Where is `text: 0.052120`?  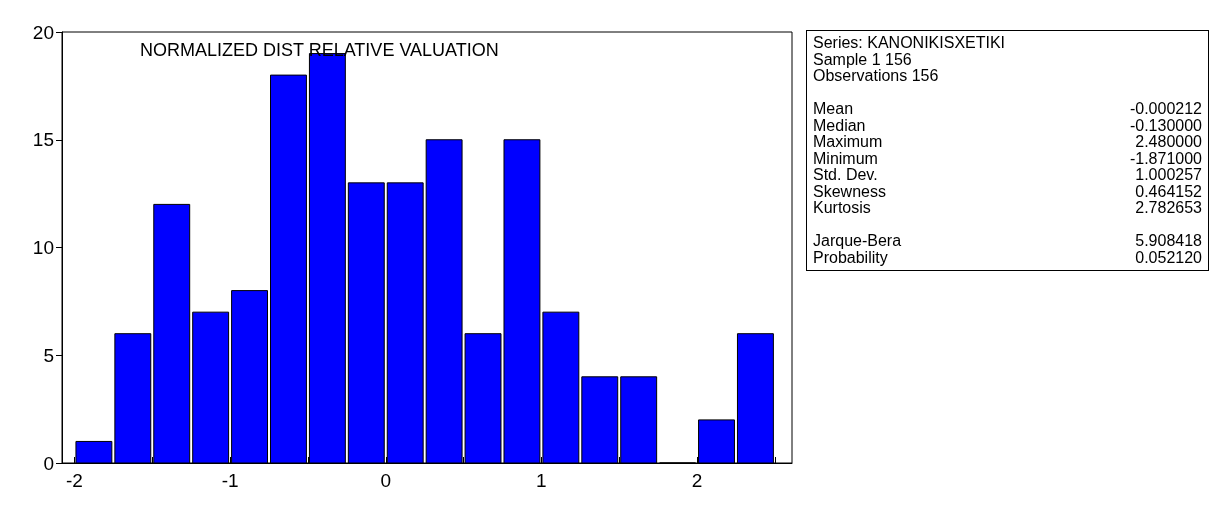
text: 0.052120 is located at coordinates (1168, 257).